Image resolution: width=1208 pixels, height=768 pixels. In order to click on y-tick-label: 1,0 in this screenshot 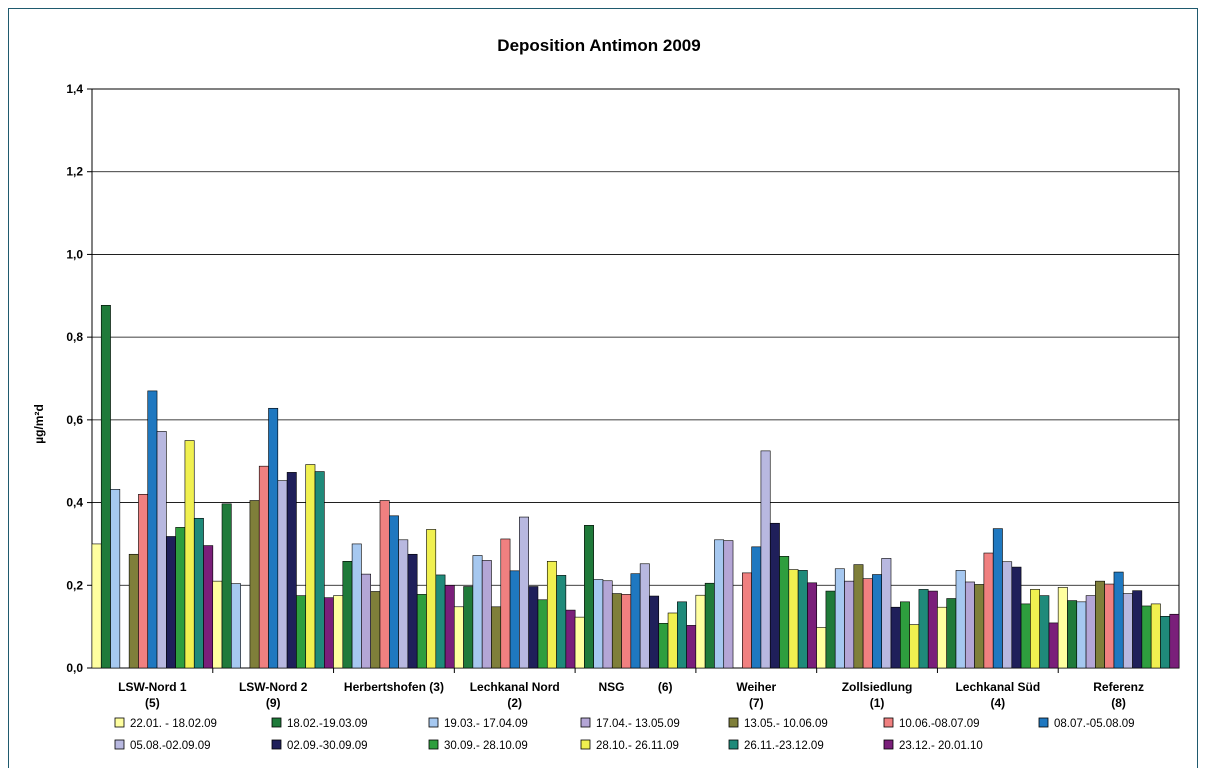, I will do `click(74, 254)`.